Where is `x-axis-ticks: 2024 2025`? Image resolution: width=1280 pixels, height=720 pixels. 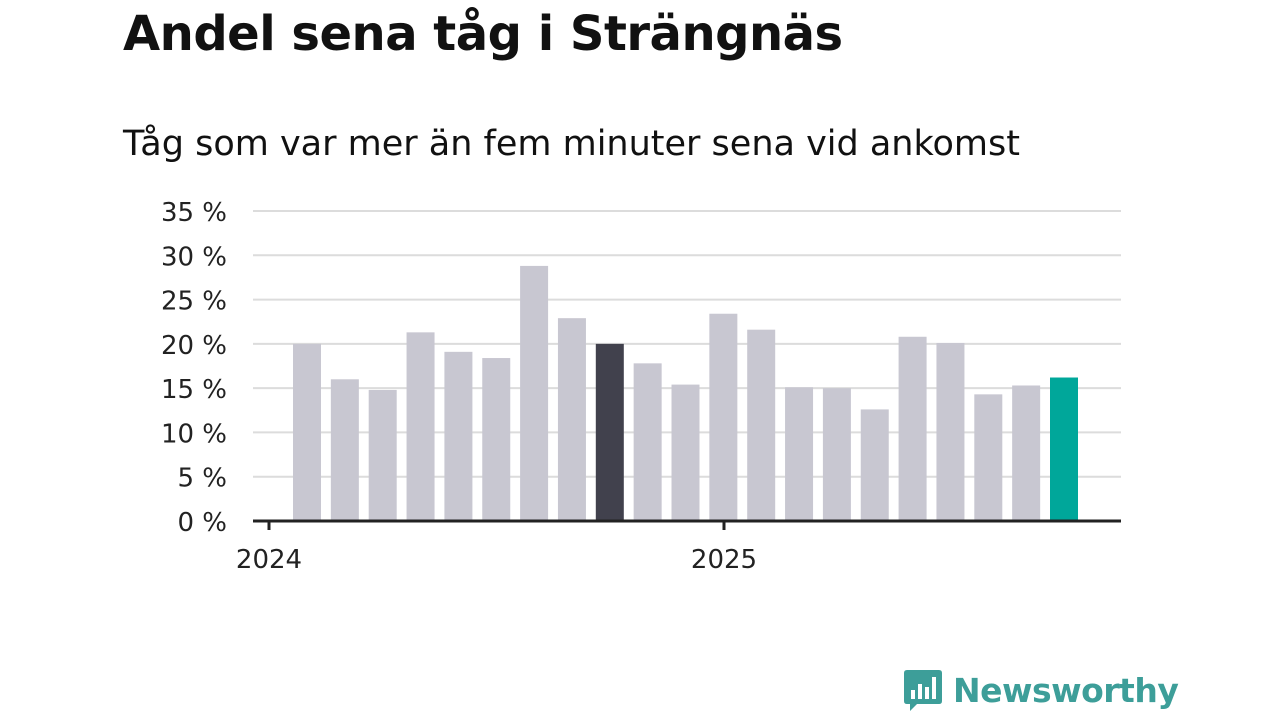
x-axis-ticks: 2024 2025 is located at coordinates (496, 548).